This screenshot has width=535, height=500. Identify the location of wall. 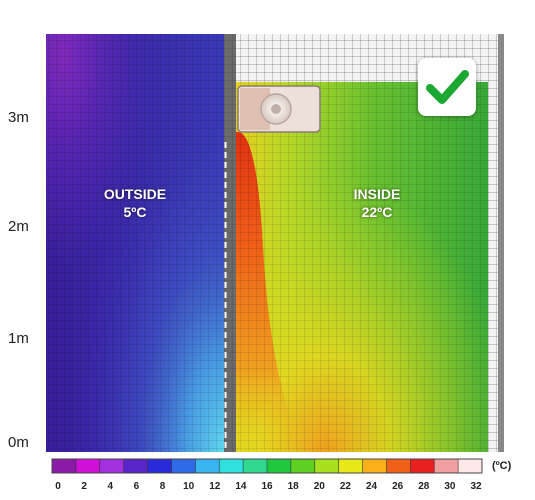
(230, 243).